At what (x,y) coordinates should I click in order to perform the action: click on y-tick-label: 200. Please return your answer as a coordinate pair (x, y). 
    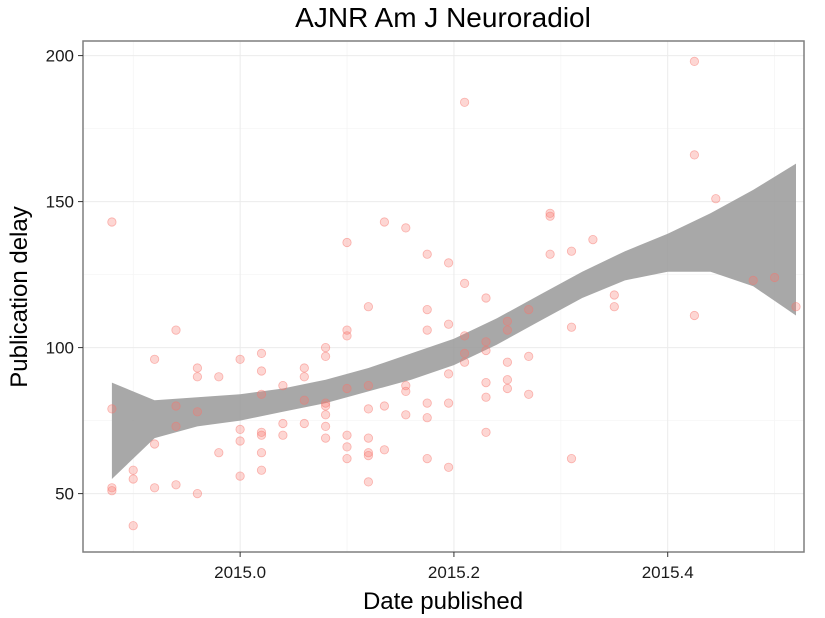
    Looking at the image, I should click on (60, 56).